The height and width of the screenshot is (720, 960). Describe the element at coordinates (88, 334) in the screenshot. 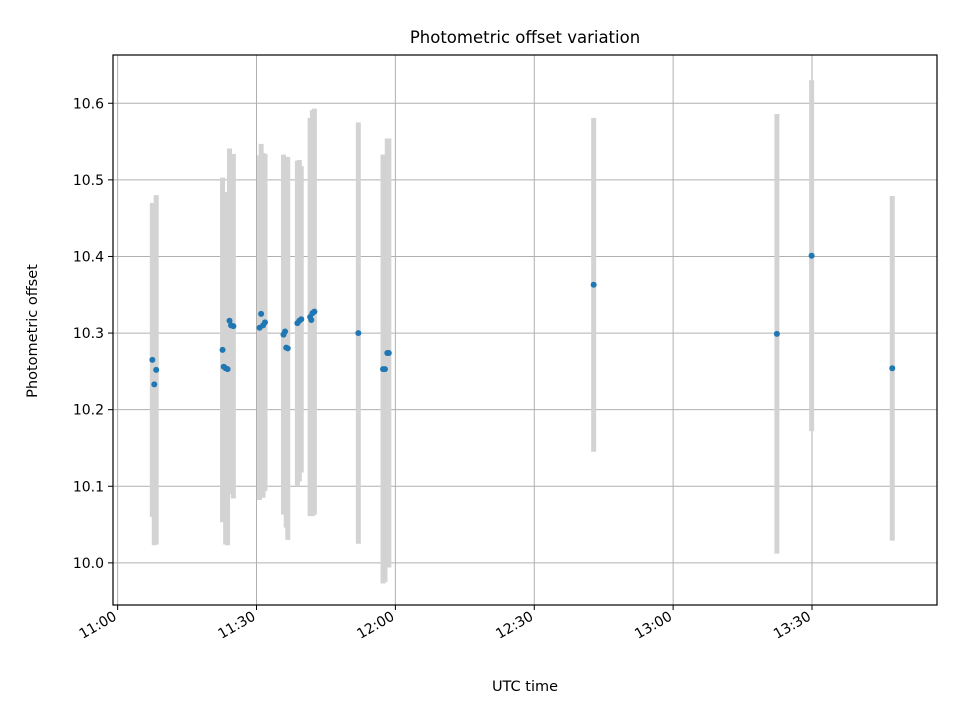

I see `y-tick-label: 10.3` at that location.